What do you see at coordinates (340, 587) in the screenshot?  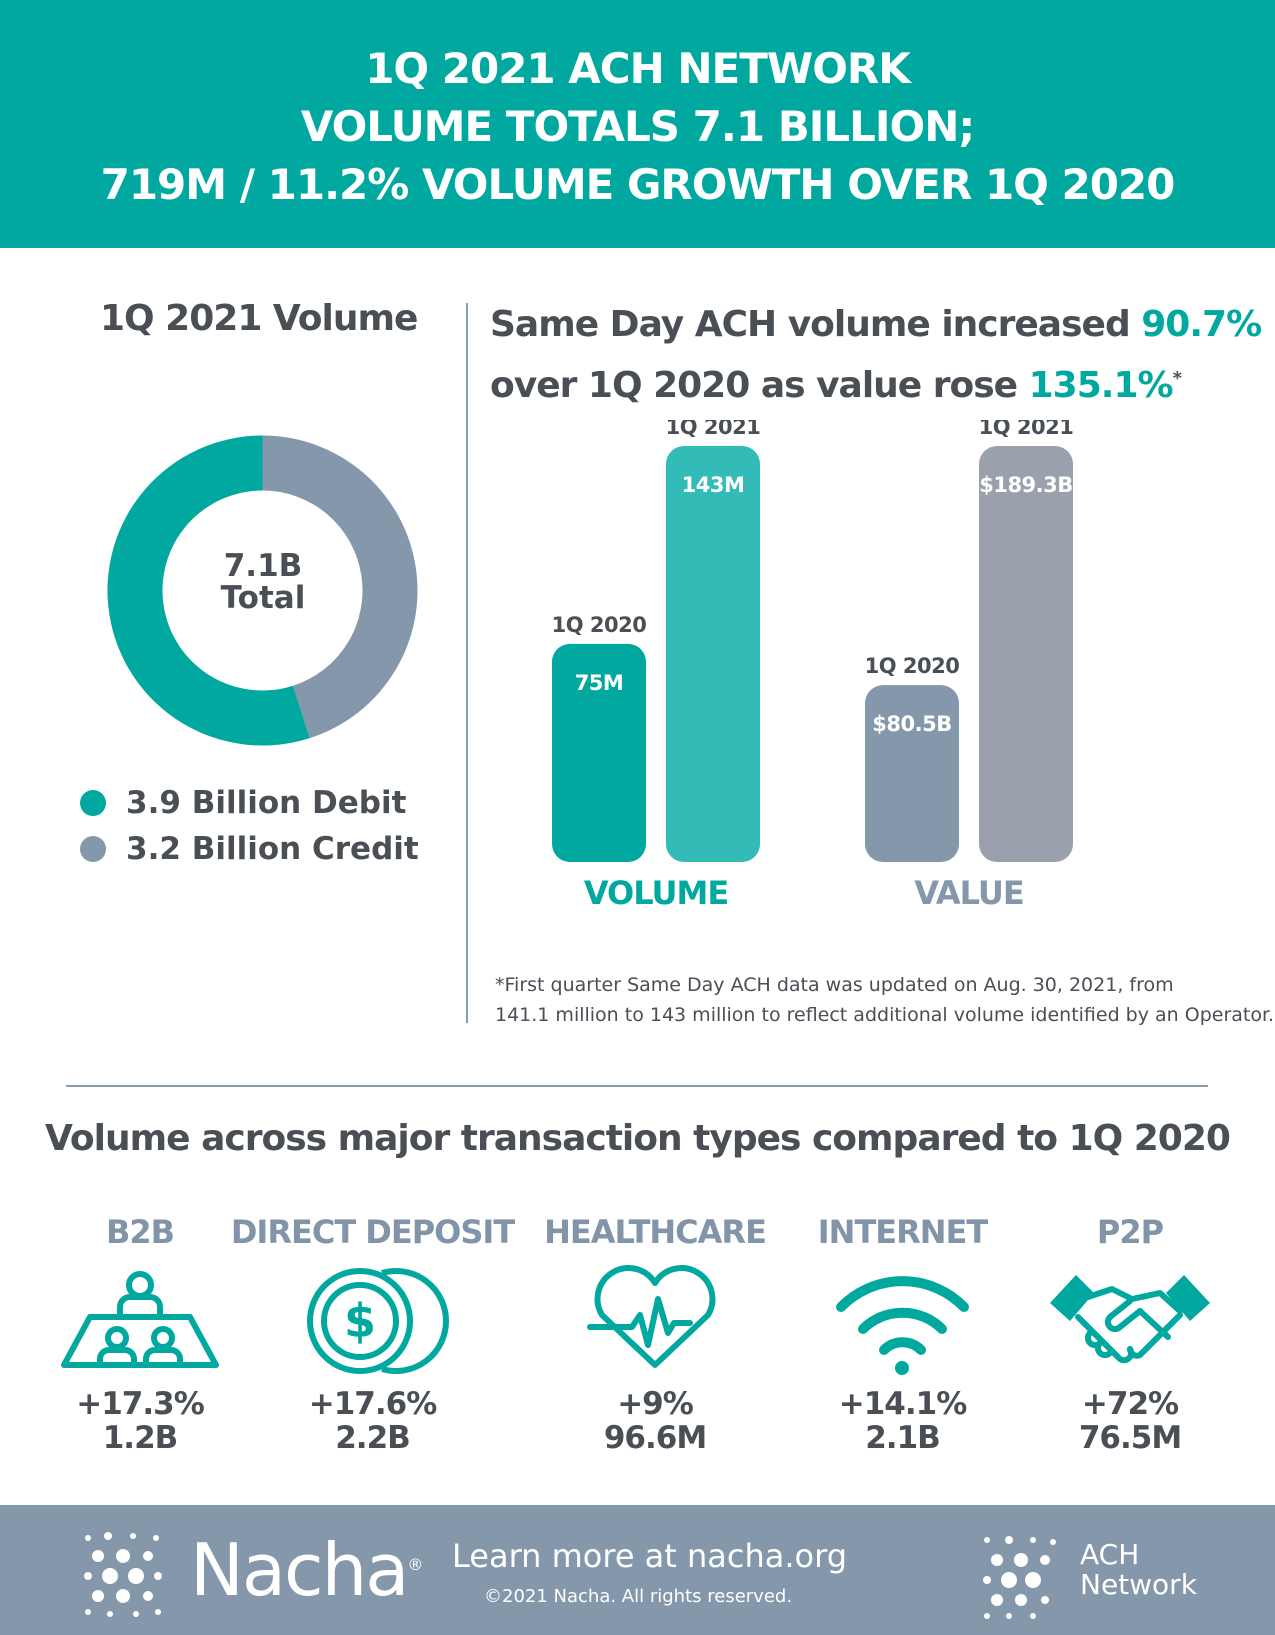 I see `donut-slice-credit` at bounding box center [340, 587].